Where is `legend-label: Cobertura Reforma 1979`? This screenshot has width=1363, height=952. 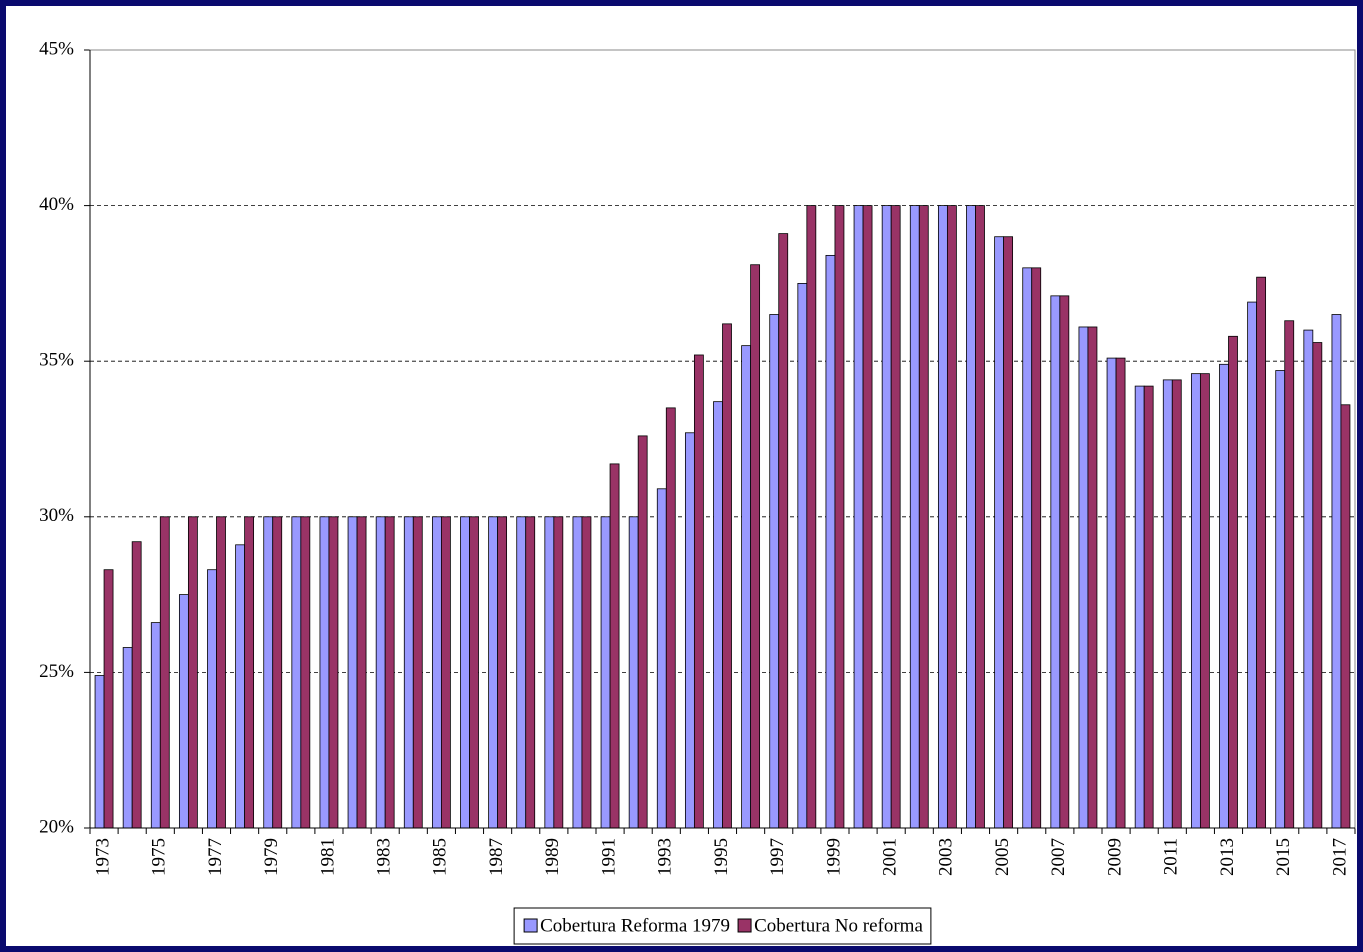 legend-label: Cobertura Reforma 1979 is located at coordinates (635, 925).